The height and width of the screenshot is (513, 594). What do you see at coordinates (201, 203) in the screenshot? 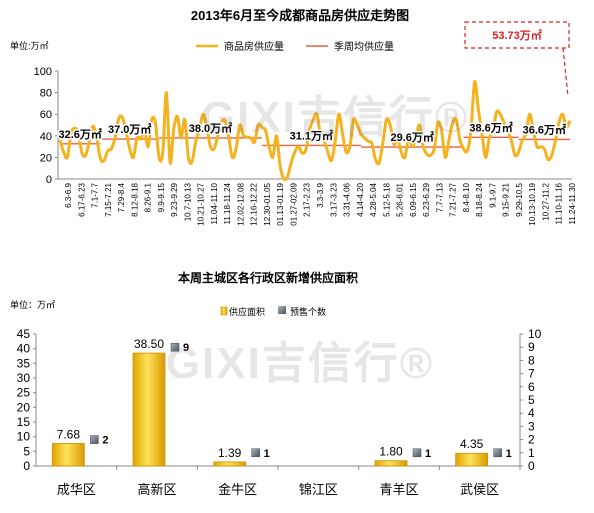
I see `chart1-x-tick-label: 10.21-10.27` at bounding box center [201, 203].